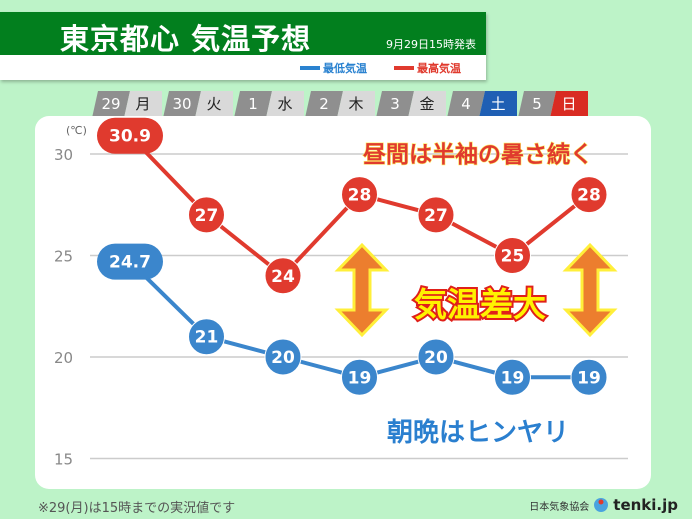 The image size is (692, 519). Describe the element at coordinates (478, 432) in the screenshot. I see `annotation-night: 朝晩はヒンヤリ` at that location.